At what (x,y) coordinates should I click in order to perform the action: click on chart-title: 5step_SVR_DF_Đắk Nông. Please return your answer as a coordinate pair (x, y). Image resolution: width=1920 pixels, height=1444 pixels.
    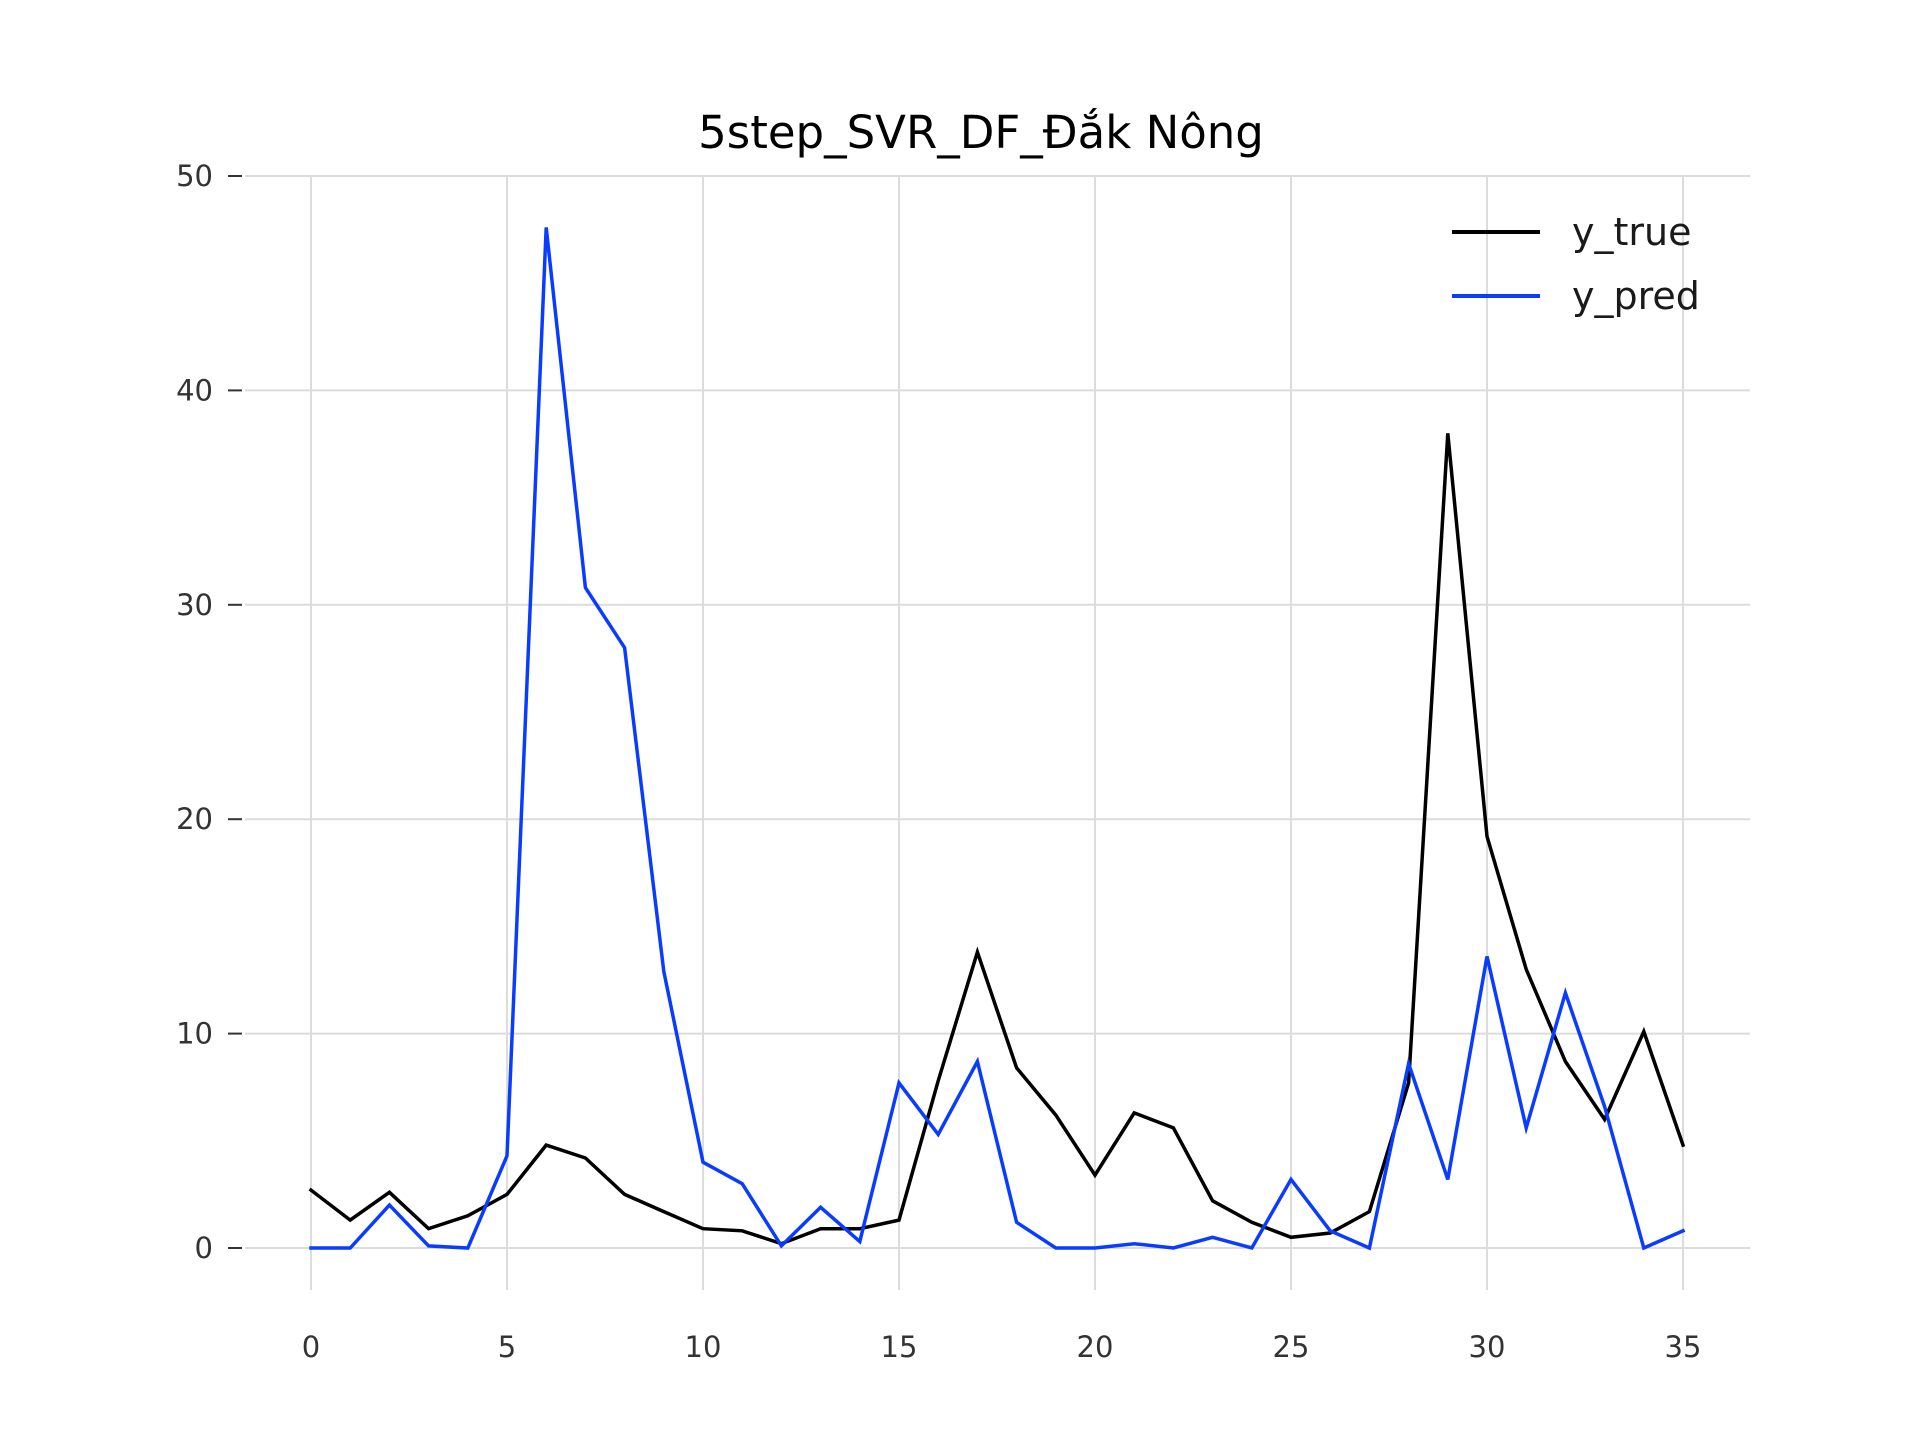
    Looking at the image, I should click on (981, 132).